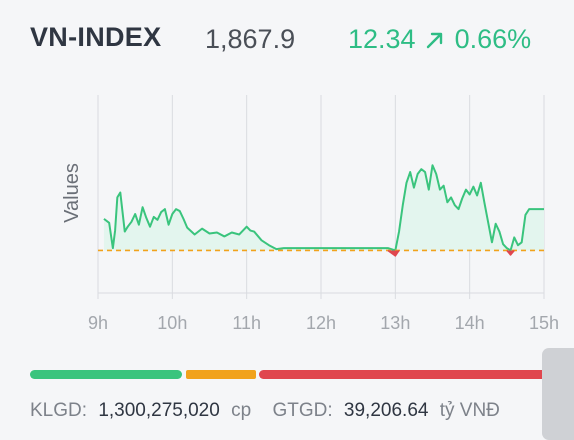  Describe the element at coordinates (451, 253) in the screenshot. I see `price-line-down-segments` at that location.